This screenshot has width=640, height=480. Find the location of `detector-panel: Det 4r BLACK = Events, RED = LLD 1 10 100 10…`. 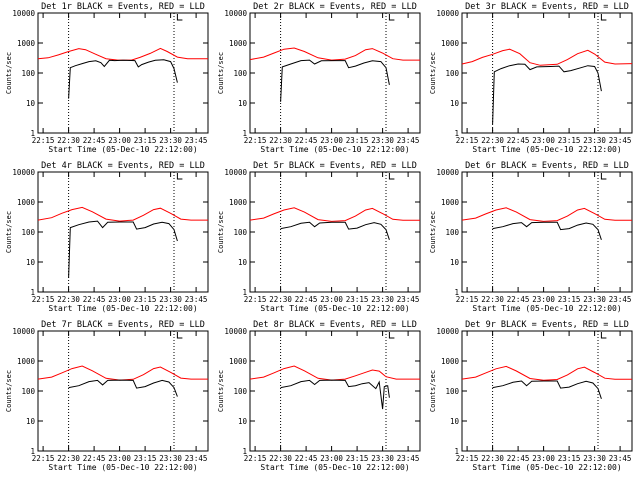

detector-panel: Det 4r BLACK = Events, RED = LLD 1 10 100 10… is located at coordinates (107, 237).